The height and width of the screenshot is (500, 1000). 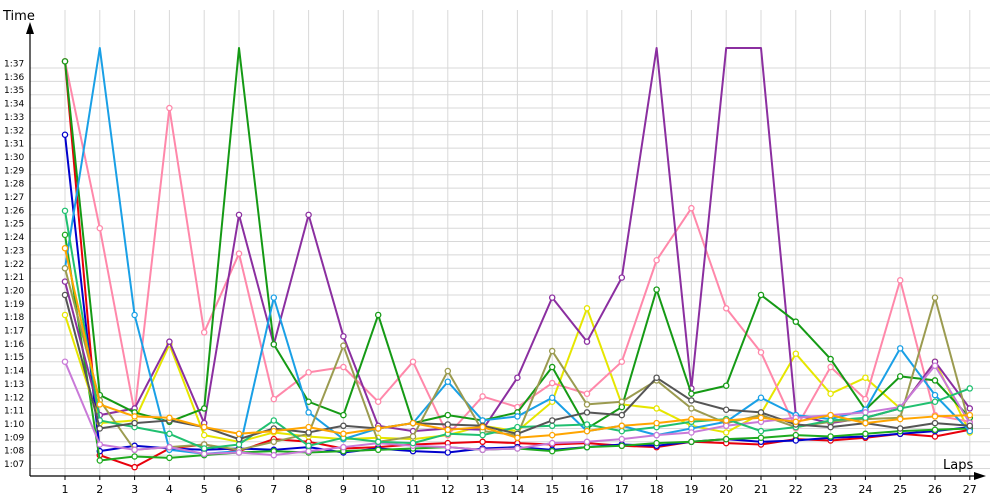 What do you see at coordinates (14, 385) in the screenshot?
I see `y-tick-label: 1:13` at bounding box center [14, 385].